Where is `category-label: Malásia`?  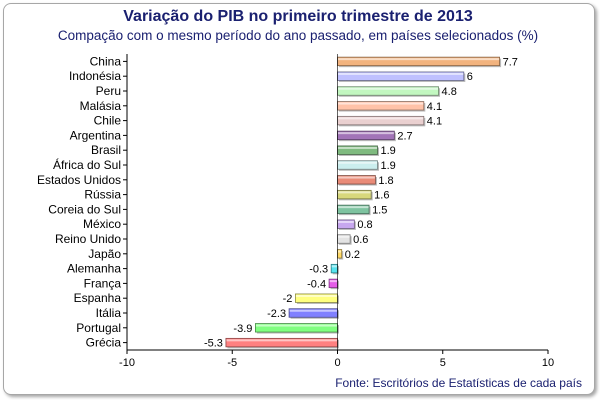 category-label: Malásia is located at coordinates (101, 106).